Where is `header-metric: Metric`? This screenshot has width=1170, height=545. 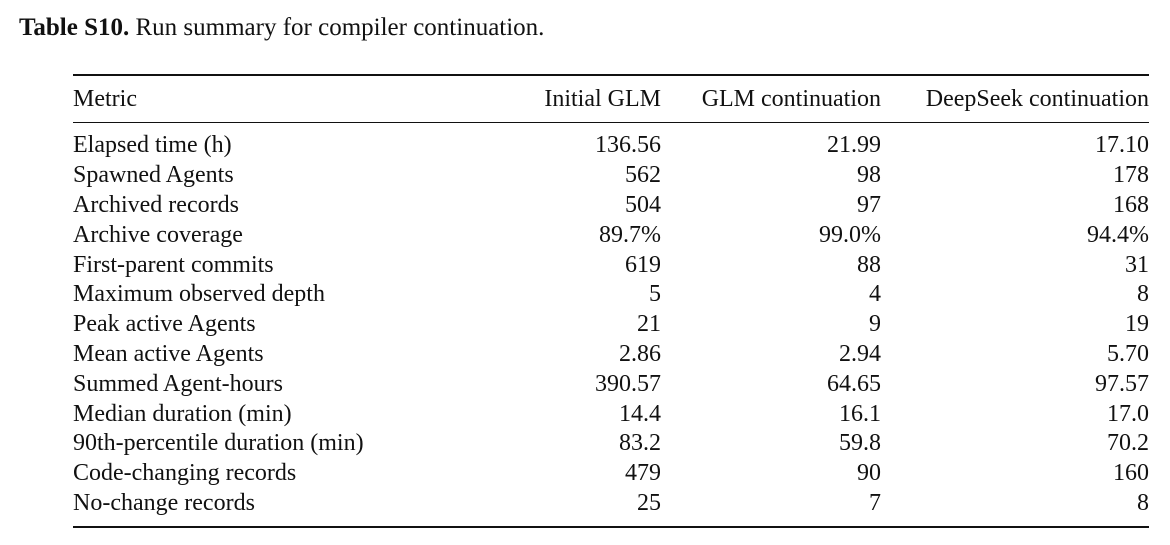 header-metric: Metric is located at coordinates (105, 98).